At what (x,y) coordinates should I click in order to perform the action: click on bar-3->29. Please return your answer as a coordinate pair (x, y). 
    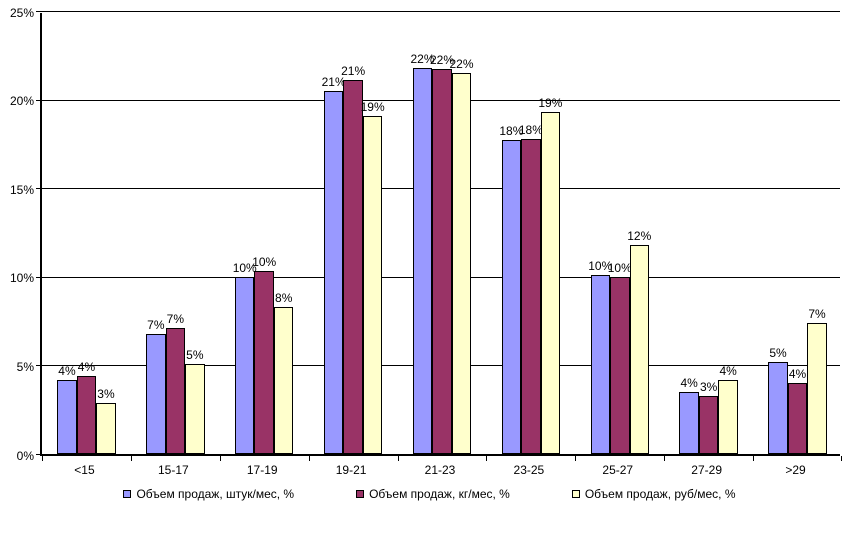
    Looking at the image, I should click on (817, 388).